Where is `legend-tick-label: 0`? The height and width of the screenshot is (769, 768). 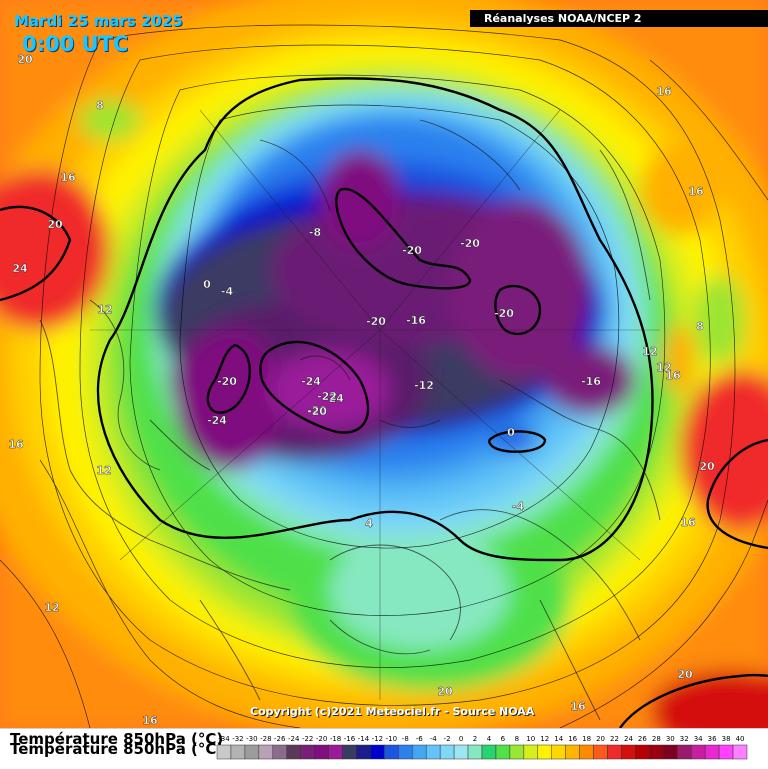
legend-tick-label: 0 is located at coordinates (461, 739).